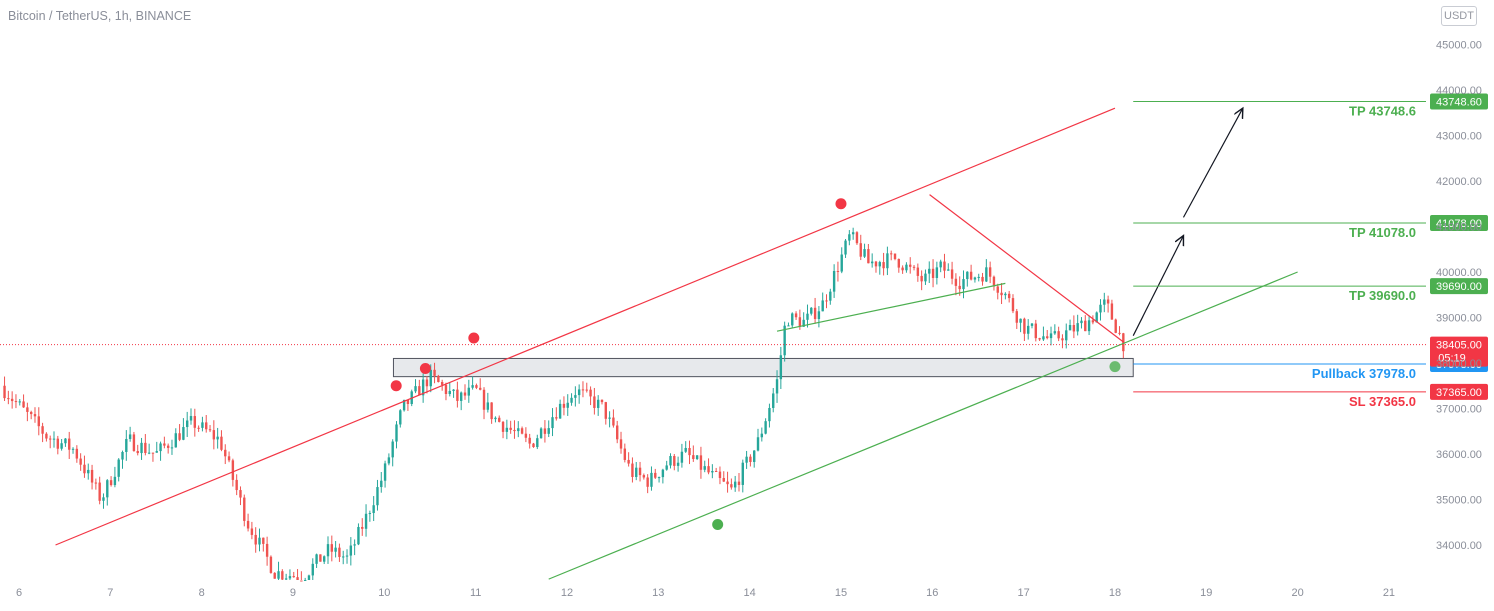  Describe the element at coordinates (1459, 287) in the screenshot. I see `level-axis-value: 39690.00` at that location.